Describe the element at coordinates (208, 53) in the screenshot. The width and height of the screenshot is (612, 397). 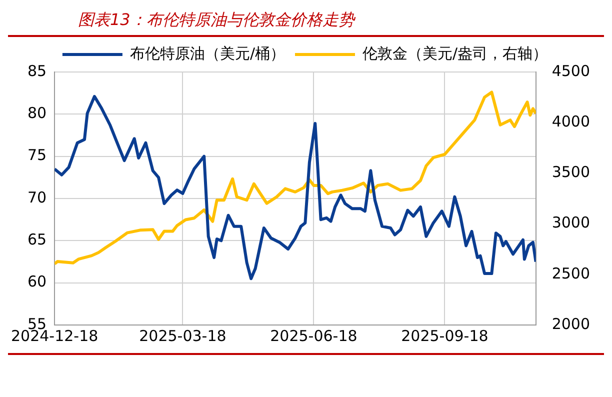
I see `legend-label: 布伦特原油（美元/桶）` at that location.